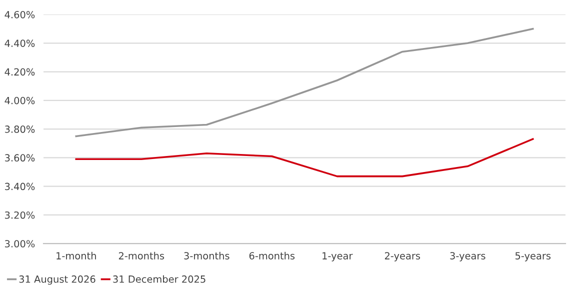 This screenshot has width=580, height=290. I want to click on x-tick-label: 2-months, so click(141, 256).